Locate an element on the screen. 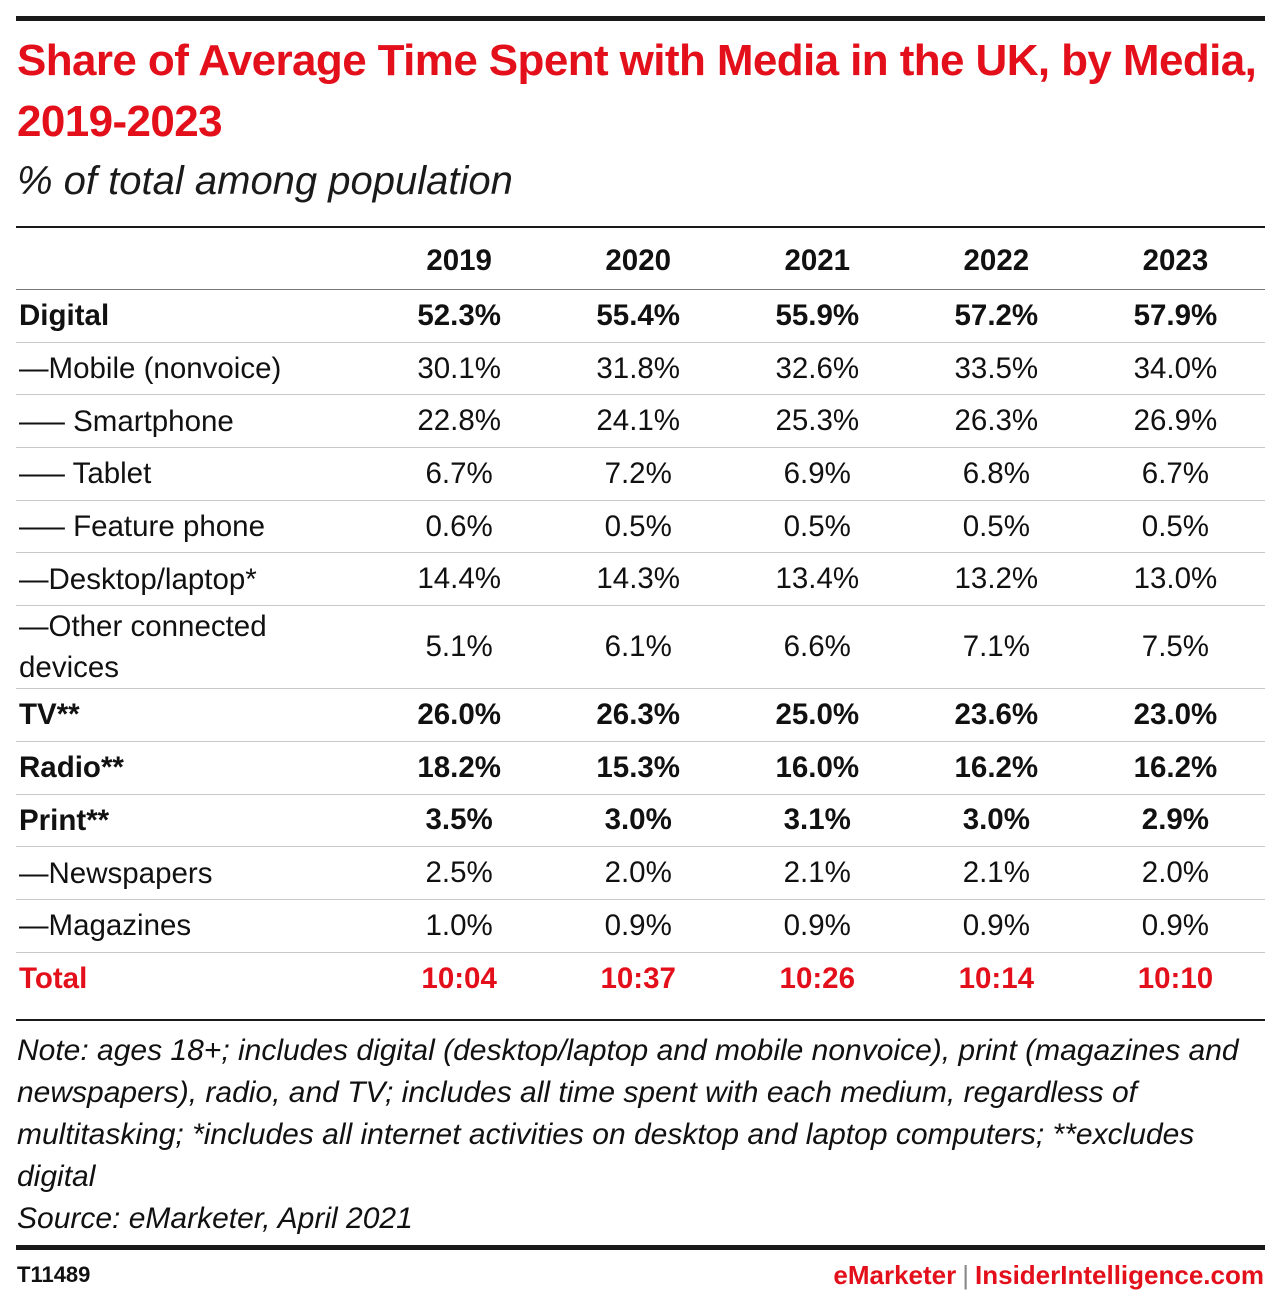 Image resolution: width=1280 pixels, height=1292 pixels. chart-id: T11489 is located at coordinates (54, 1274).